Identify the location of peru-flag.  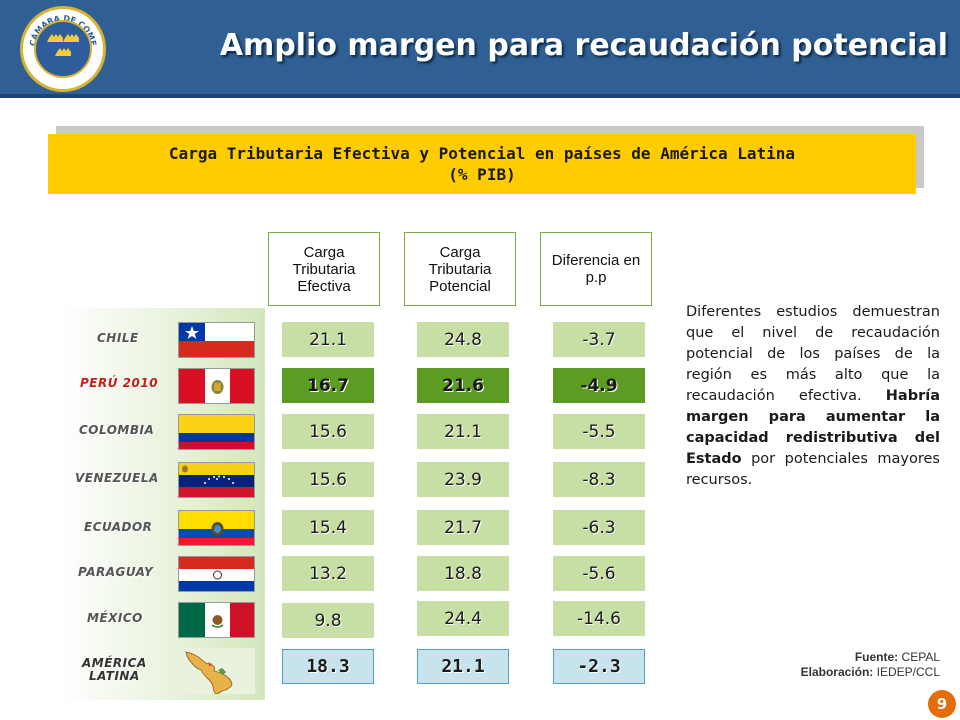
(216, 386).